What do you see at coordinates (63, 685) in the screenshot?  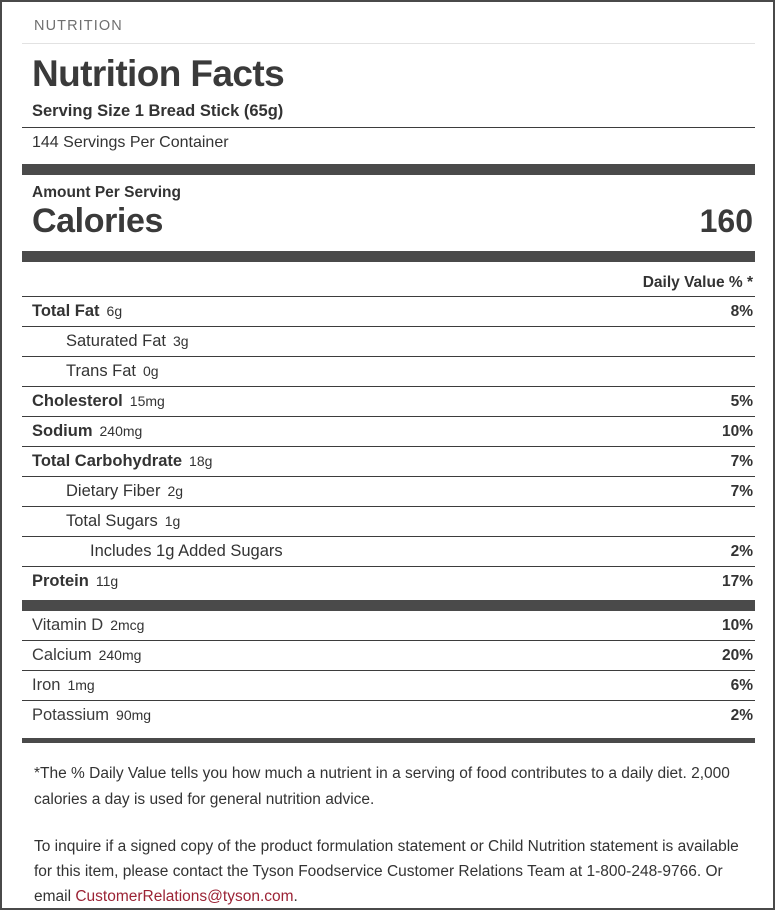 I see `vitamin-label-group: Iron 1mg` at bounding box center [63, 685].